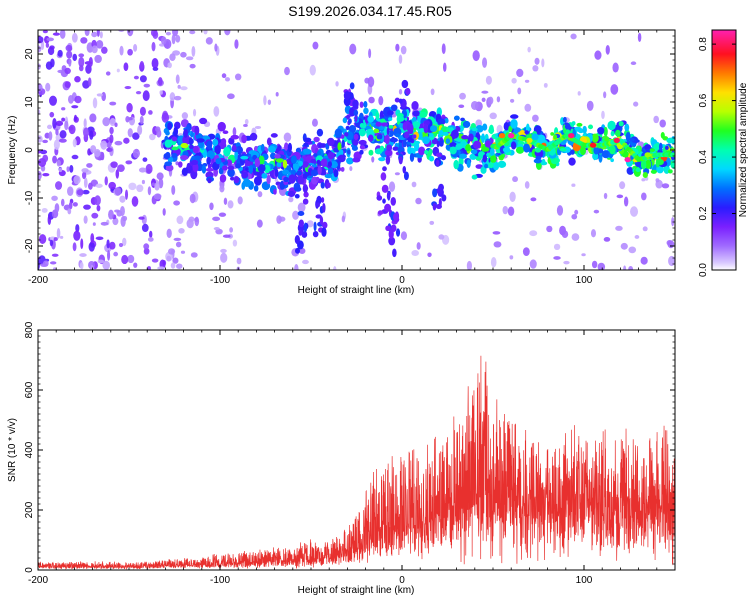 This screenshot has height=605, width=750. What do you see at coordinates (29, 245) in the screenshot?
I see `y-tick-label: -20` at bounding box center [29, 245].